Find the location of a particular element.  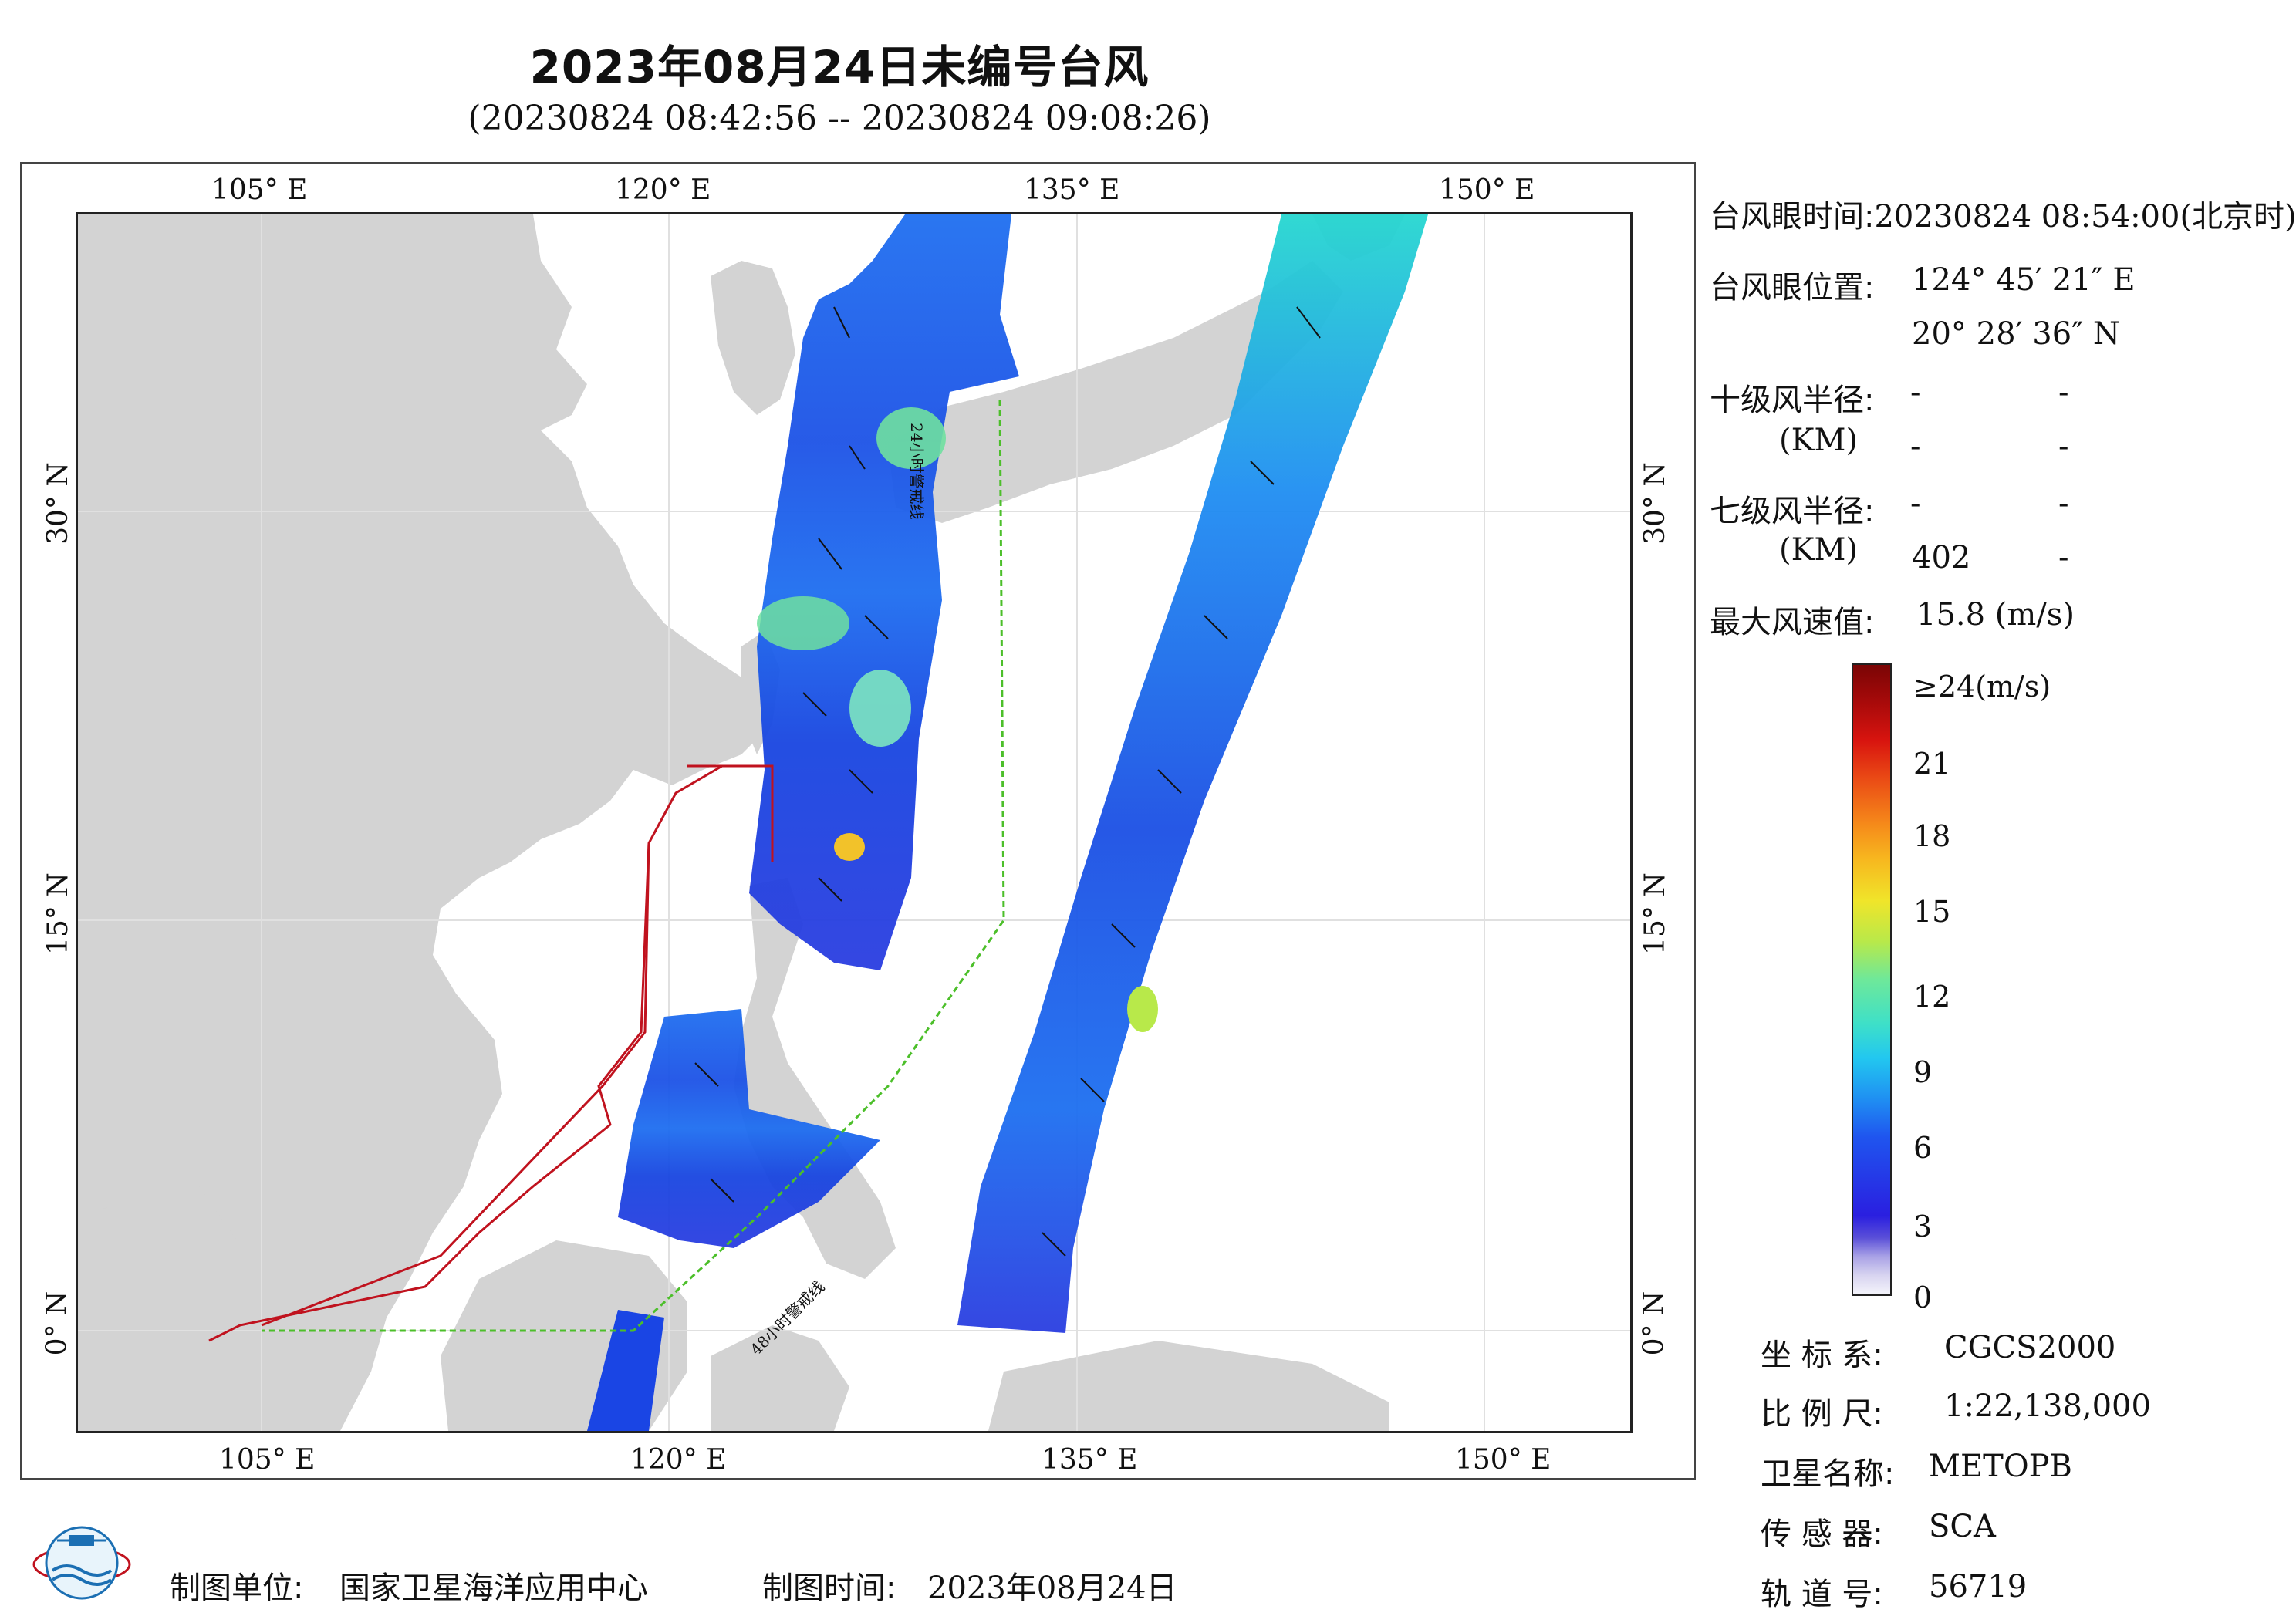

orbit-value: 56719 is located at coordinates (1978, 1586).